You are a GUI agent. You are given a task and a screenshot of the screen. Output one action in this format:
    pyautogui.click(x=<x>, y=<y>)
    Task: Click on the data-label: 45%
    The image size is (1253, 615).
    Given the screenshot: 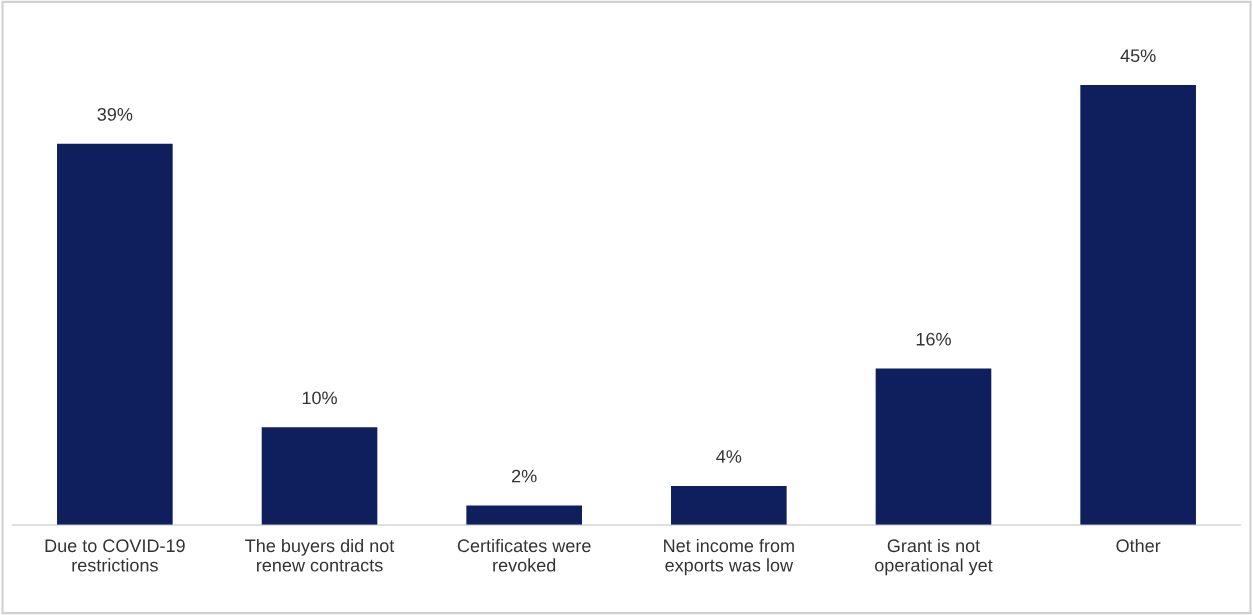 What is the action you would take?
    pyautogui.click(x=1138, y=56)
    